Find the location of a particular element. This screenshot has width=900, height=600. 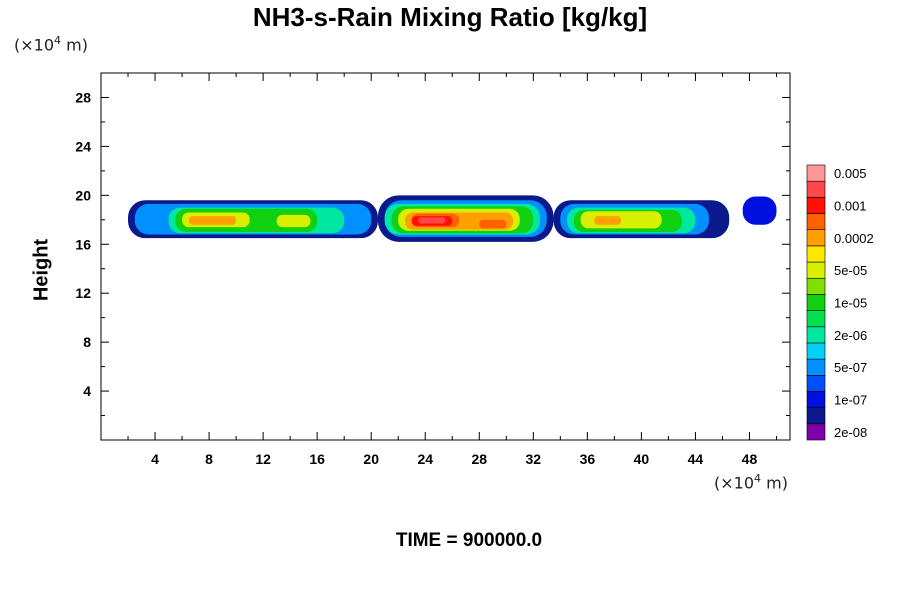

x-tick-label: 16 is located at coordinates (317, 459).